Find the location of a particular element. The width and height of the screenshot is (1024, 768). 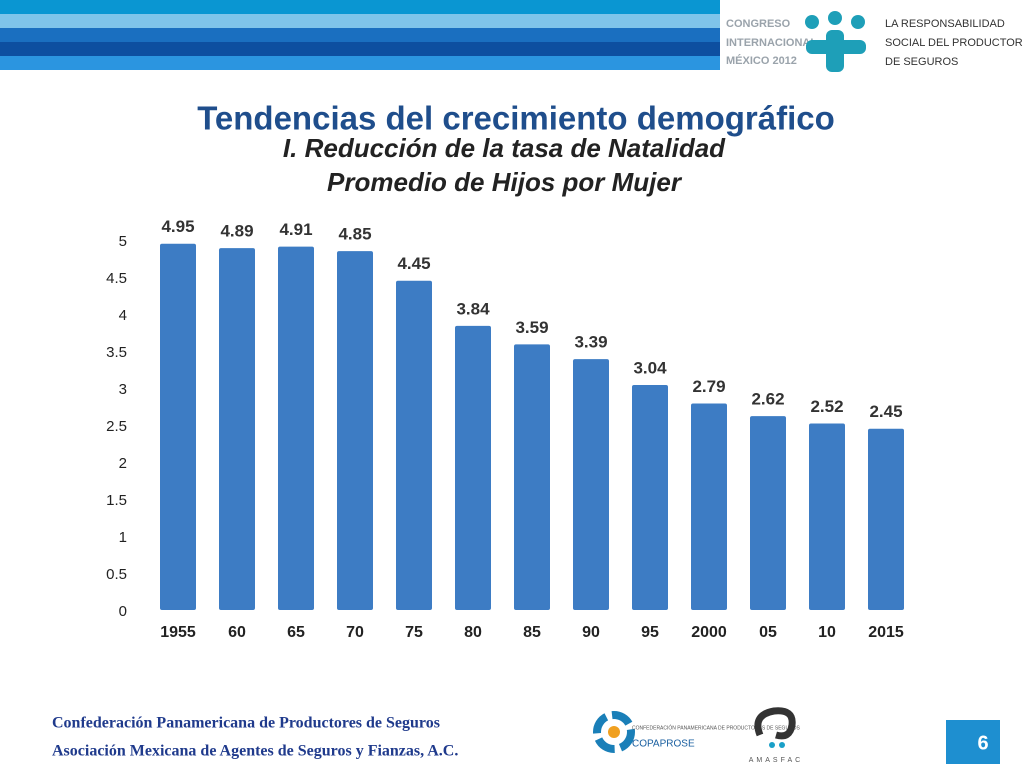

motto-text: SOCIAL DEL PRODUCTOR is located at coordinates (954, 43).